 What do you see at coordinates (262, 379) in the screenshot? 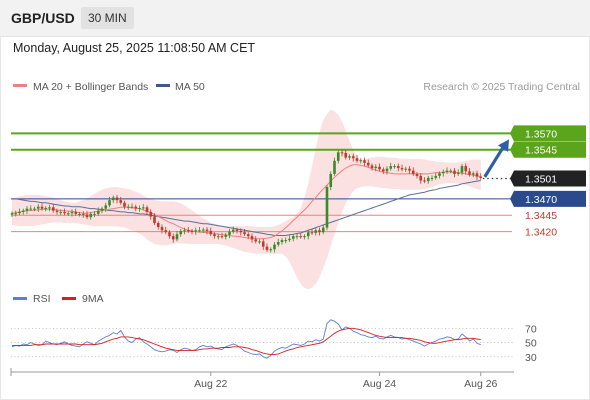
I see `x-axis: Aug 22 Aug 24 Aug 26` at bounding box center [262, 379].